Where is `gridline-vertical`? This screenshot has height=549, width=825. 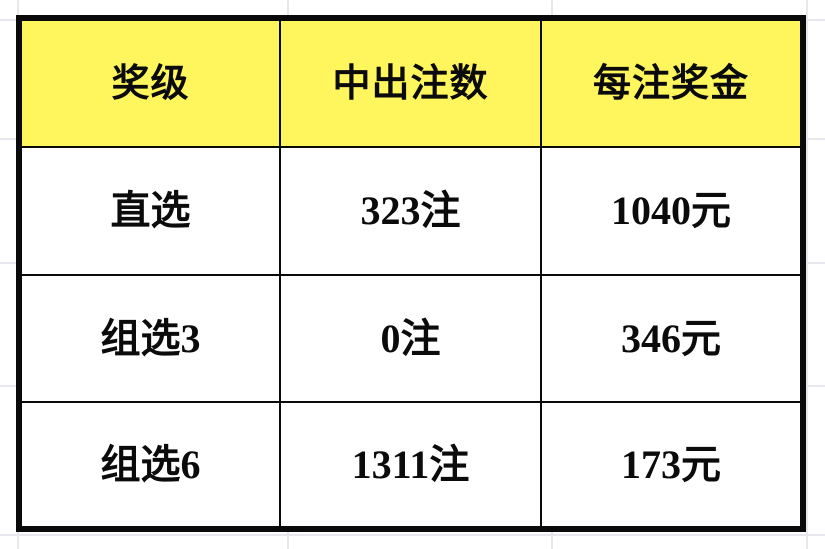 gridline-vertical is located at coordinates (807, 274).